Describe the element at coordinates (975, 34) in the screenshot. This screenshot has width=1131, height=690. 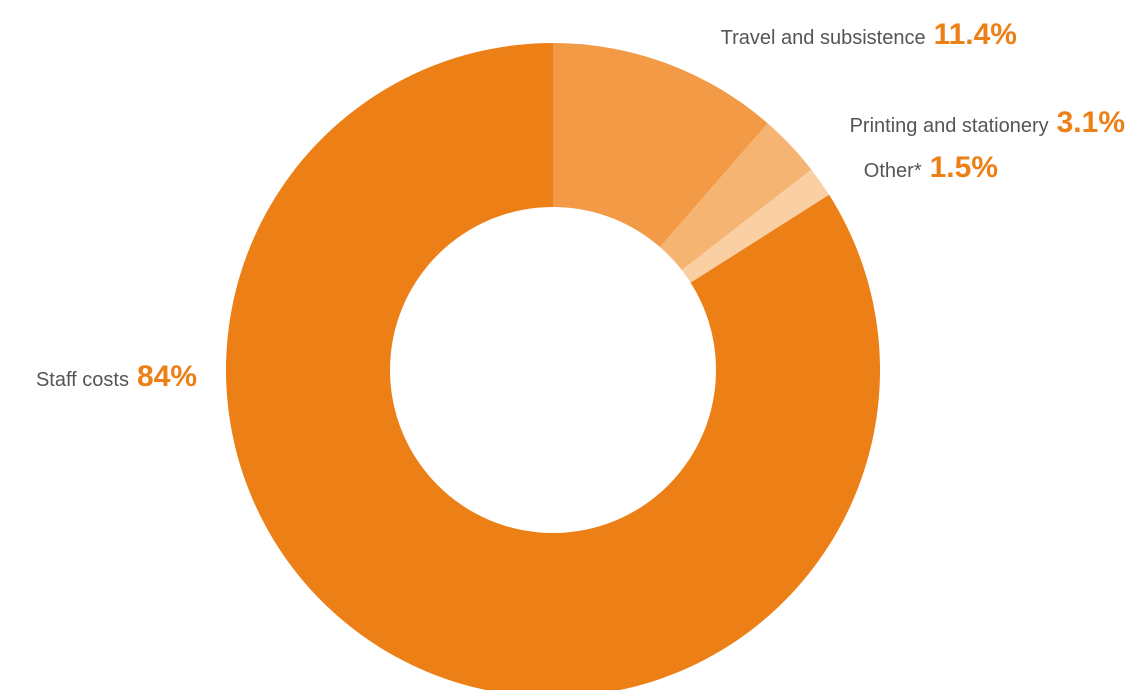
I see `slice-label-value: 11.4%` at that location.